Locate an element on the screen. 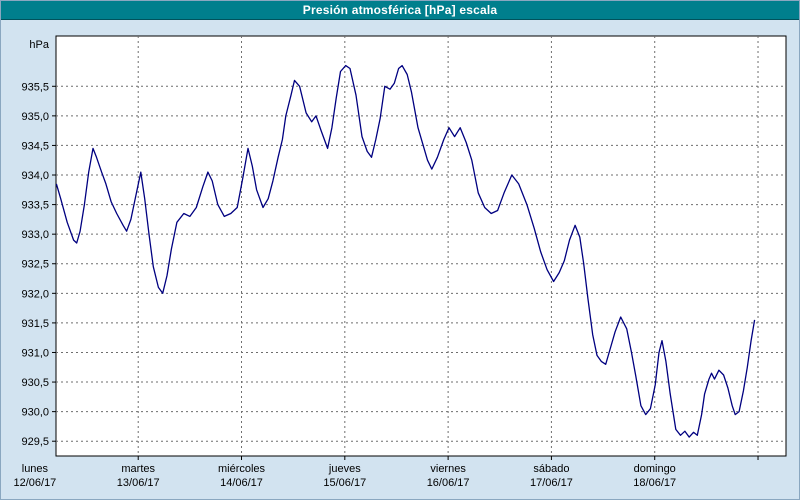  y-tick-label: 931,5 is located at coordinates (35, 324).